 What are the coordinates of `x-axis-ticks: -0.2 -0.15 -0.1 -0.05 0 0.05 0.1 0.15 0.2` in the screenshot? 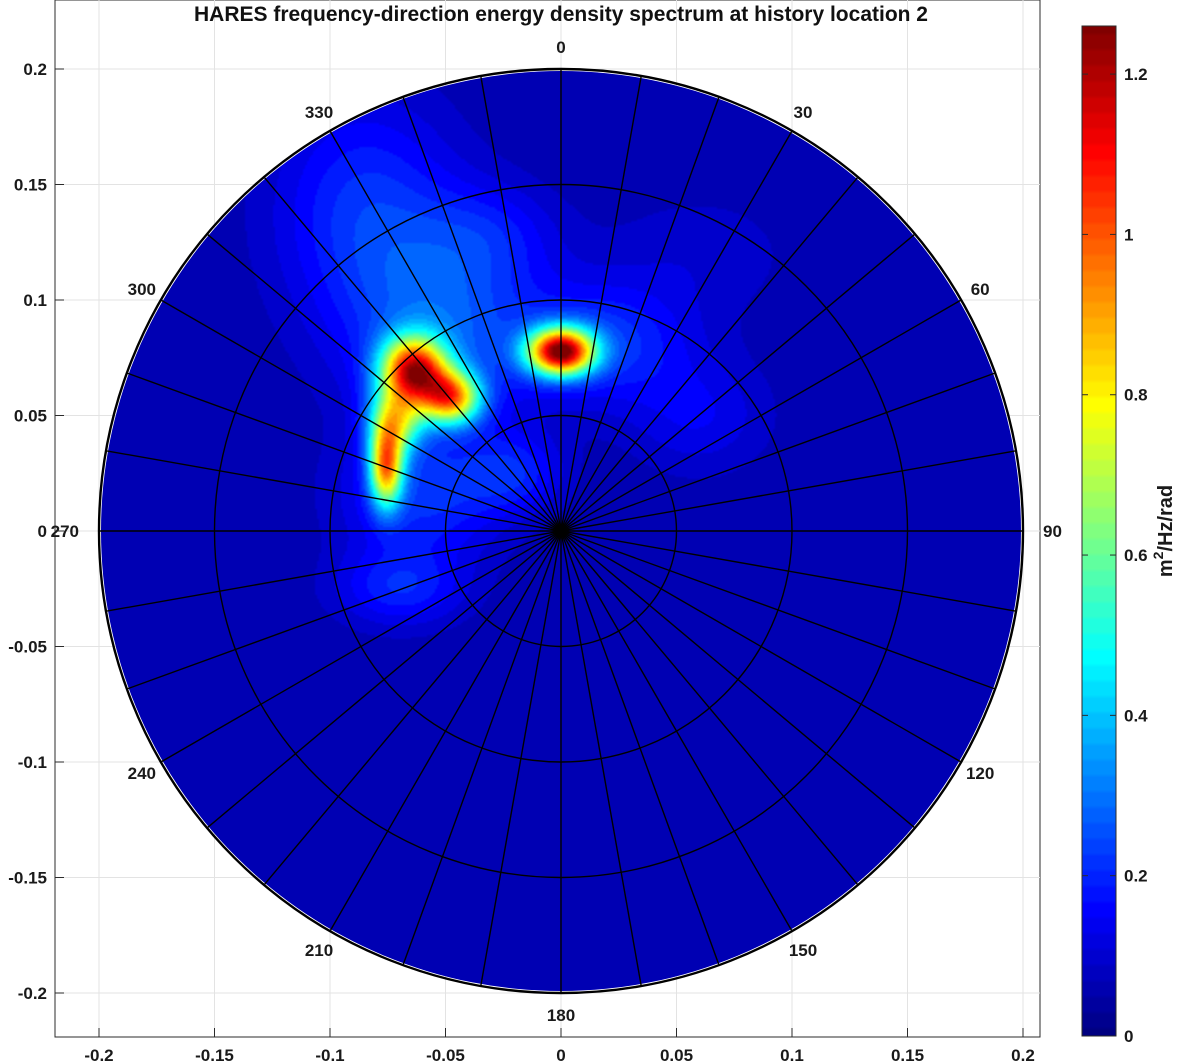 It's located at (559, 1055).